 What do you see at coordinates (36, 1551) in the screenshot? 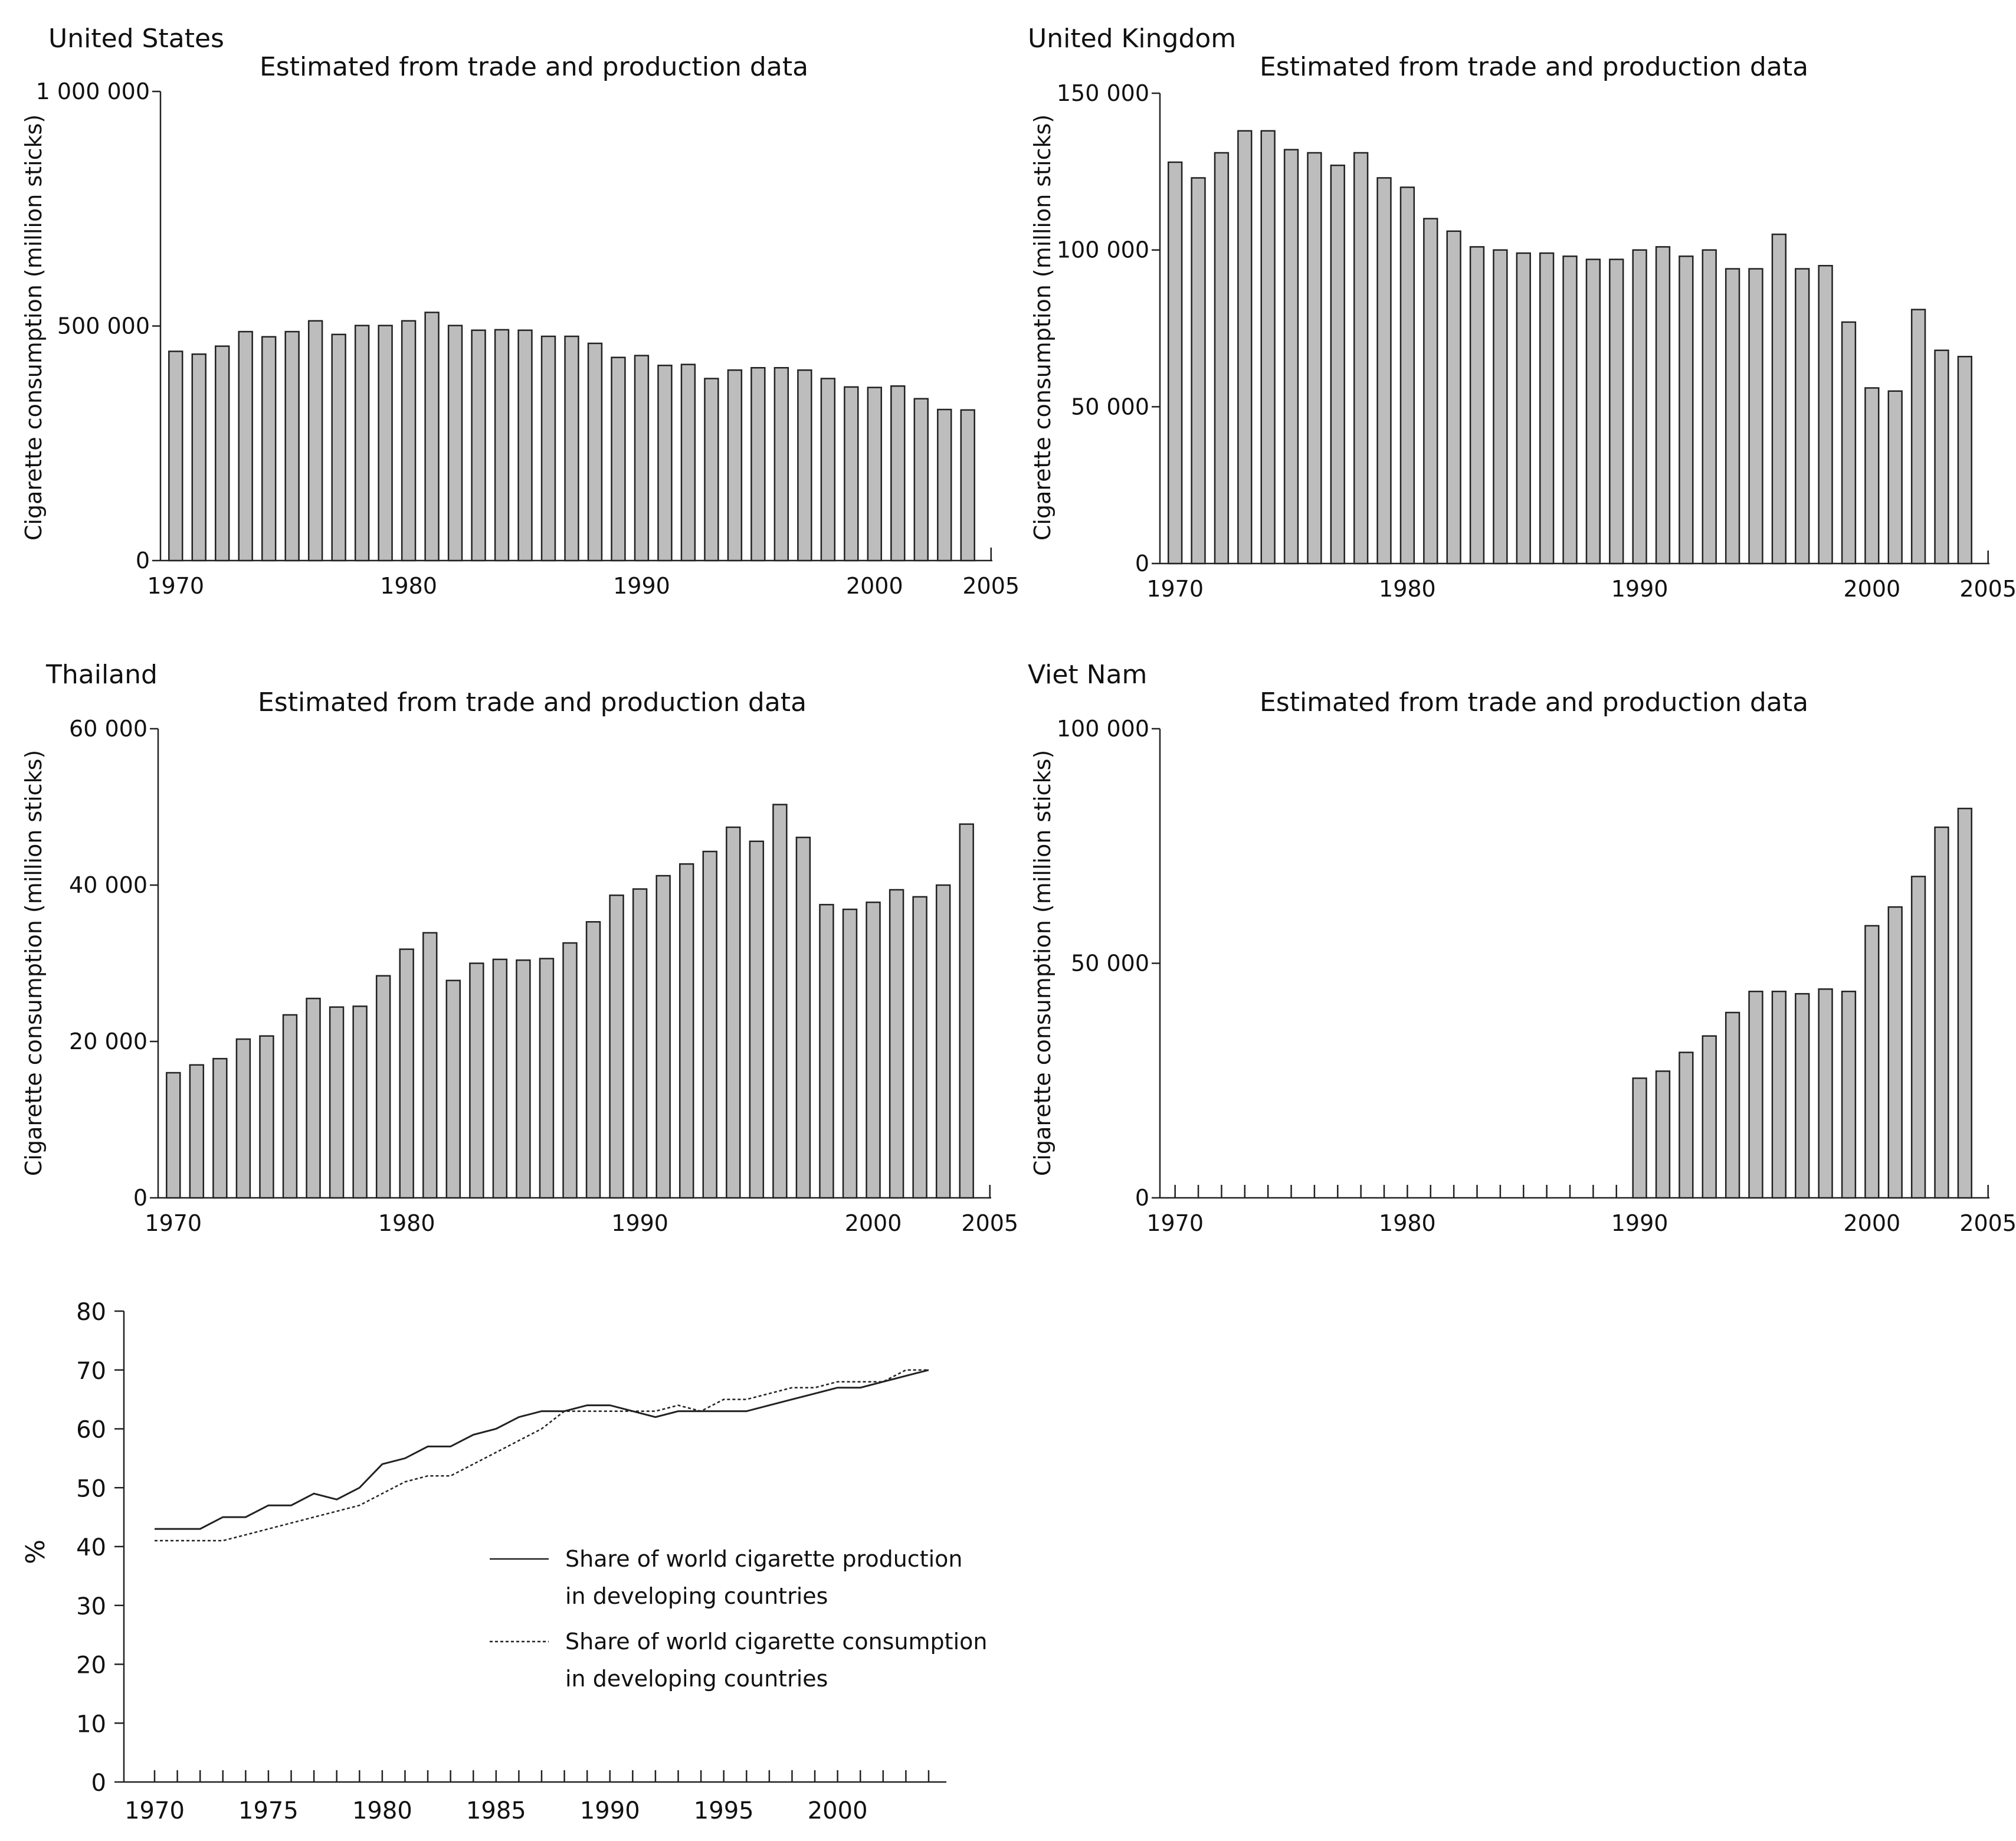
I see `y-axis-label: %` at bounding box center [36, 1551].